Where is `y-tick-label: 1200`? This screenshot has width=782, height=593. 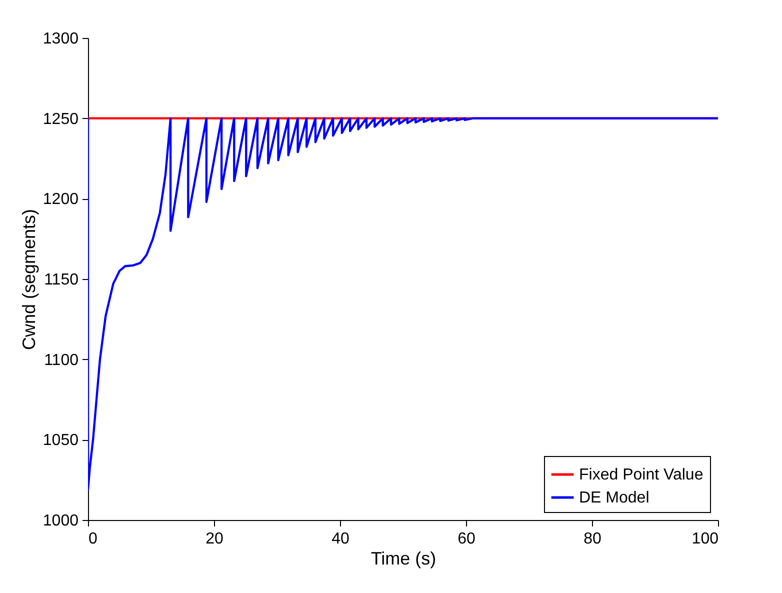
y-tick-label: 1200 is located at coordinates (60, 199).